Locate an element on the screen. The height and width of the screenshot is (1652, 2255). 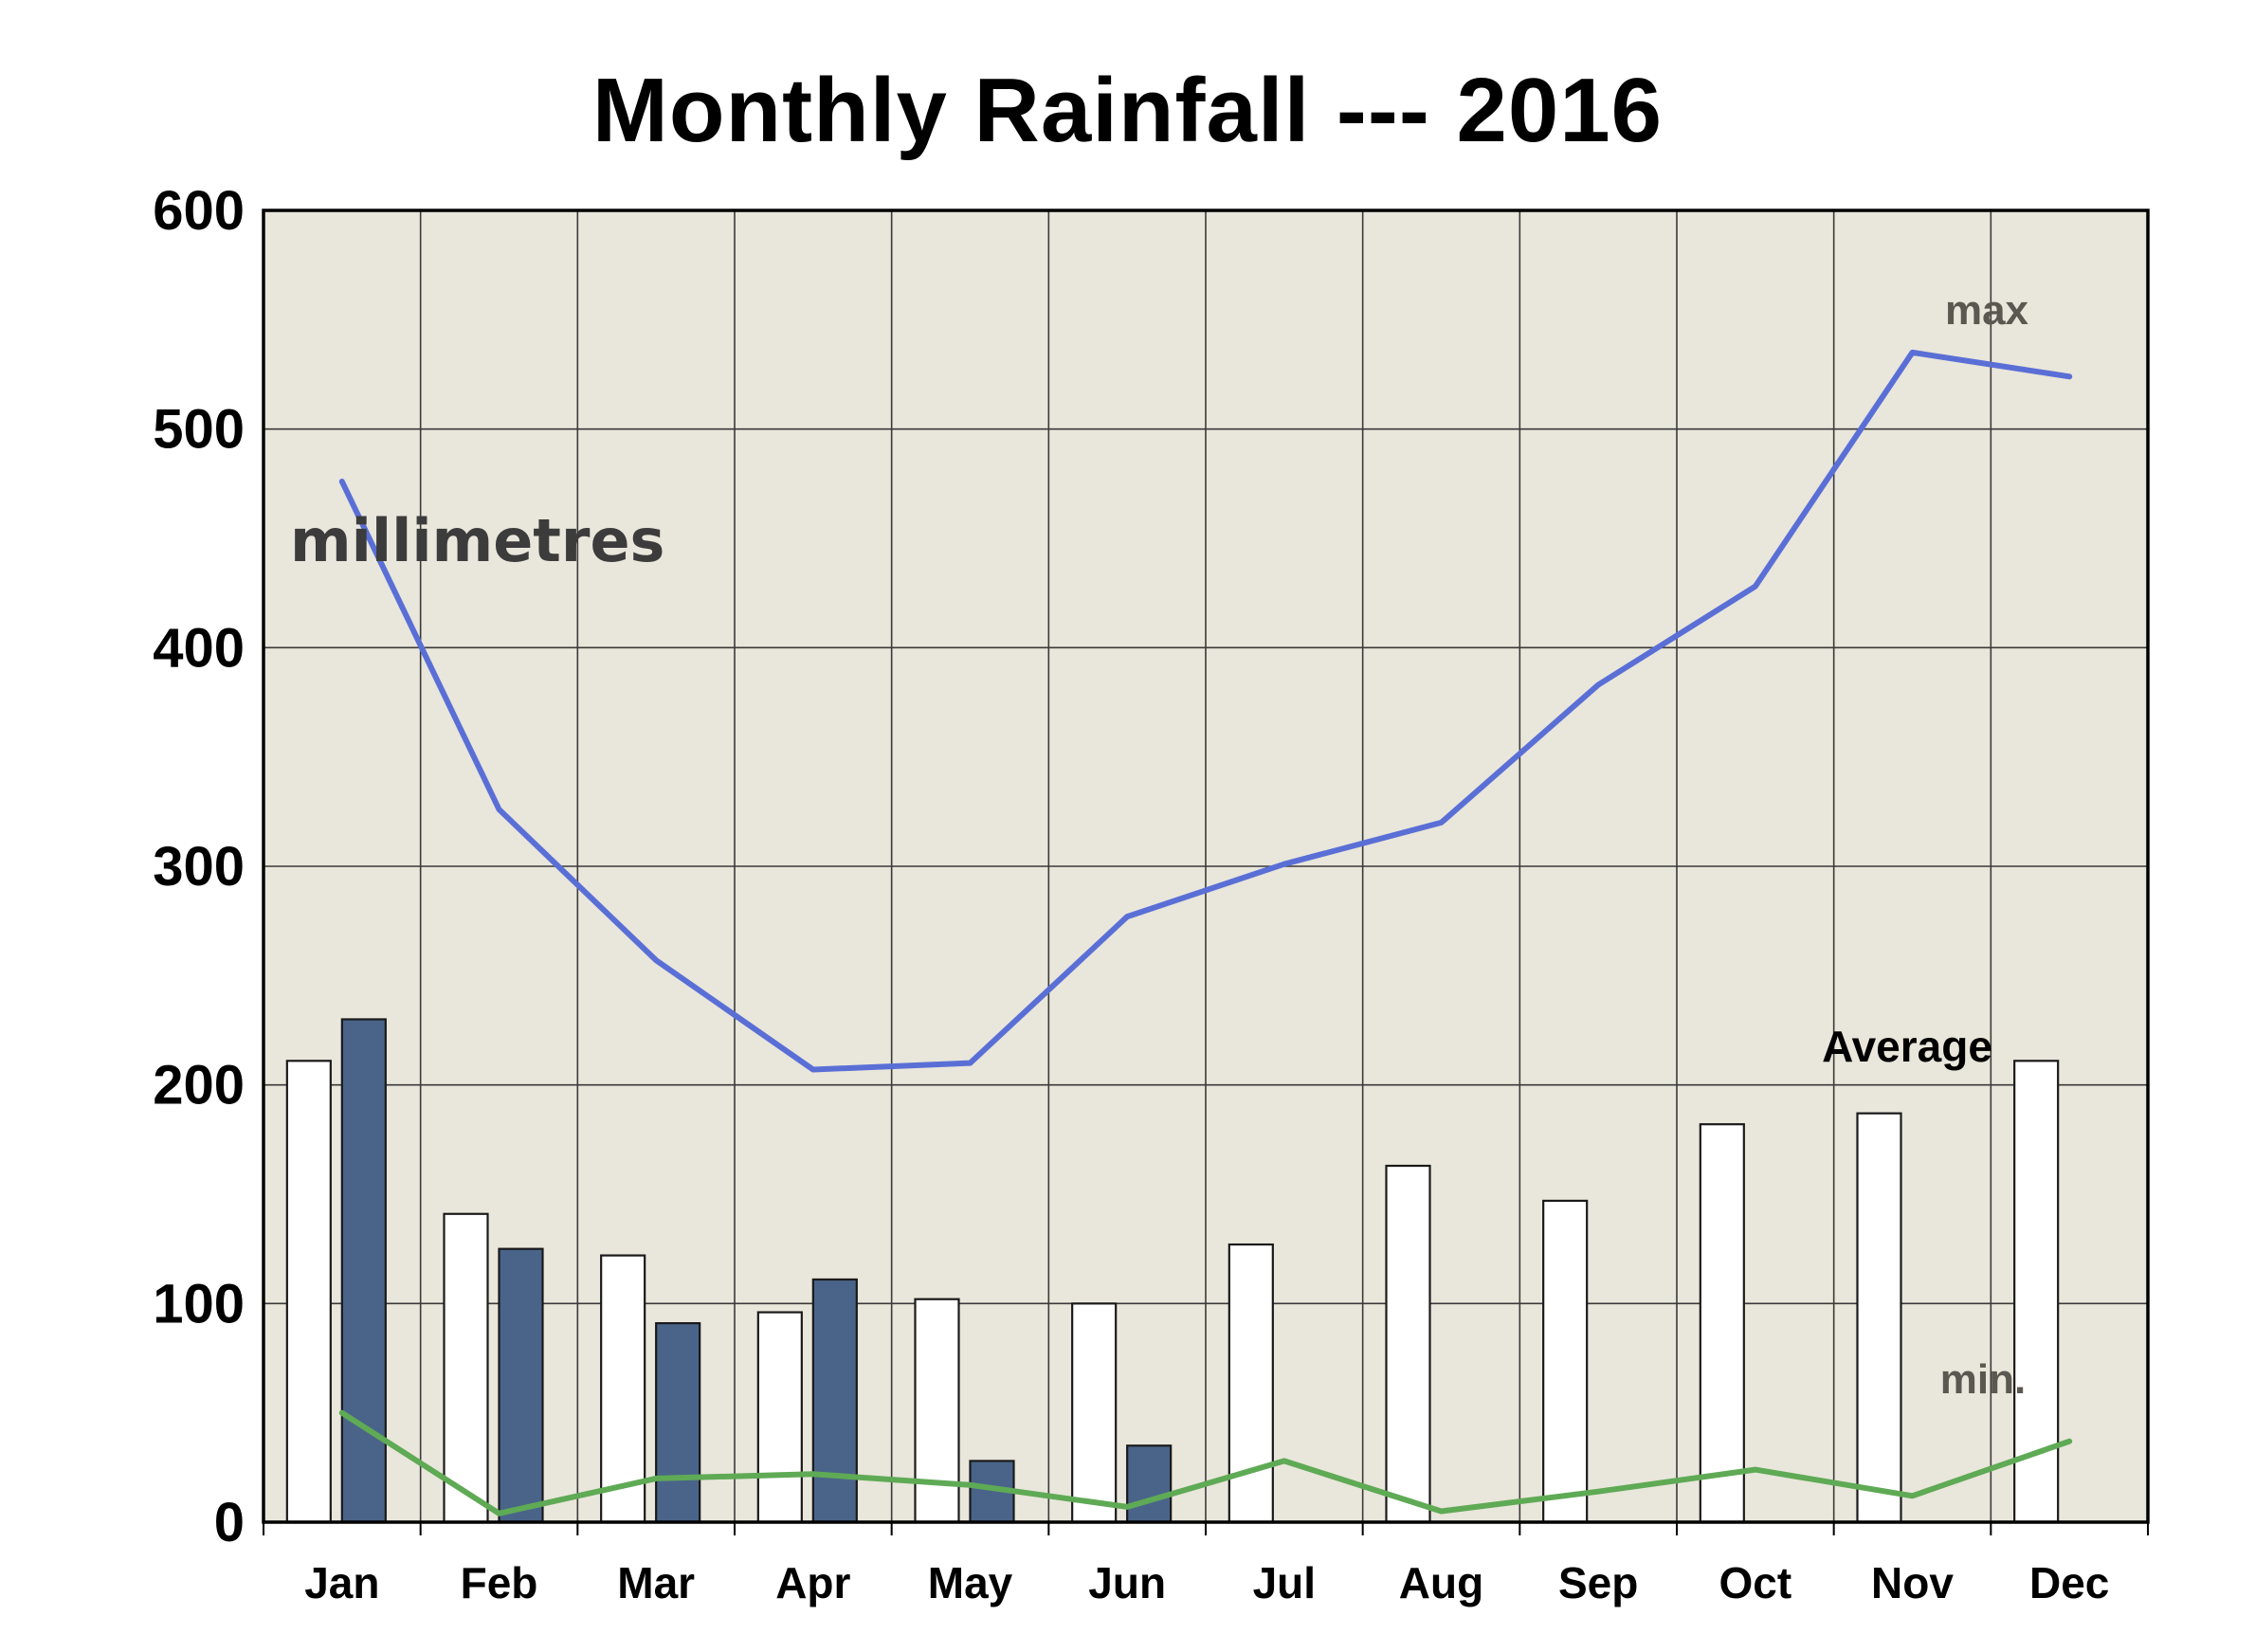
y-tick-label: 600 is located at coordinates (199, 211).